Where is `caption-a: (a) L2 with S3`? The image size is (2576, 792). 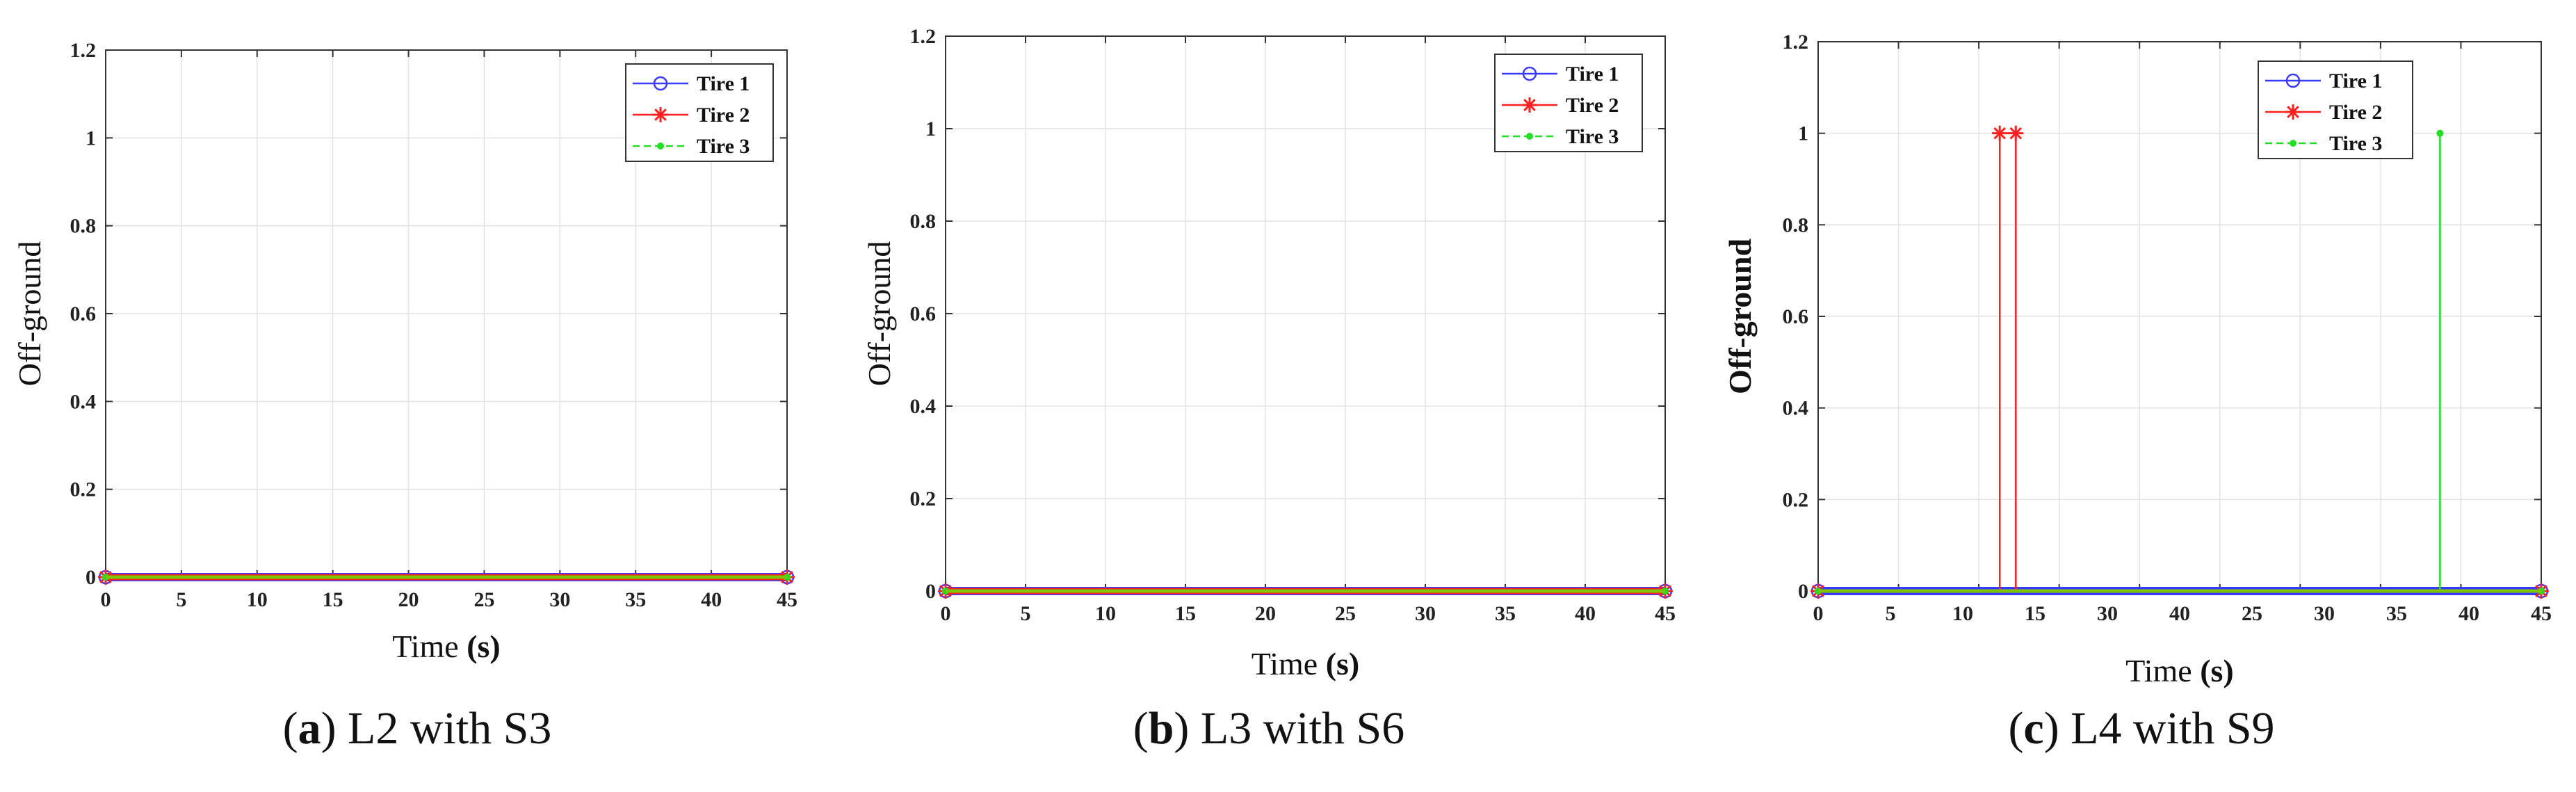
caption-a: (a) L2 with S3 is located at coordinates (417, 728).